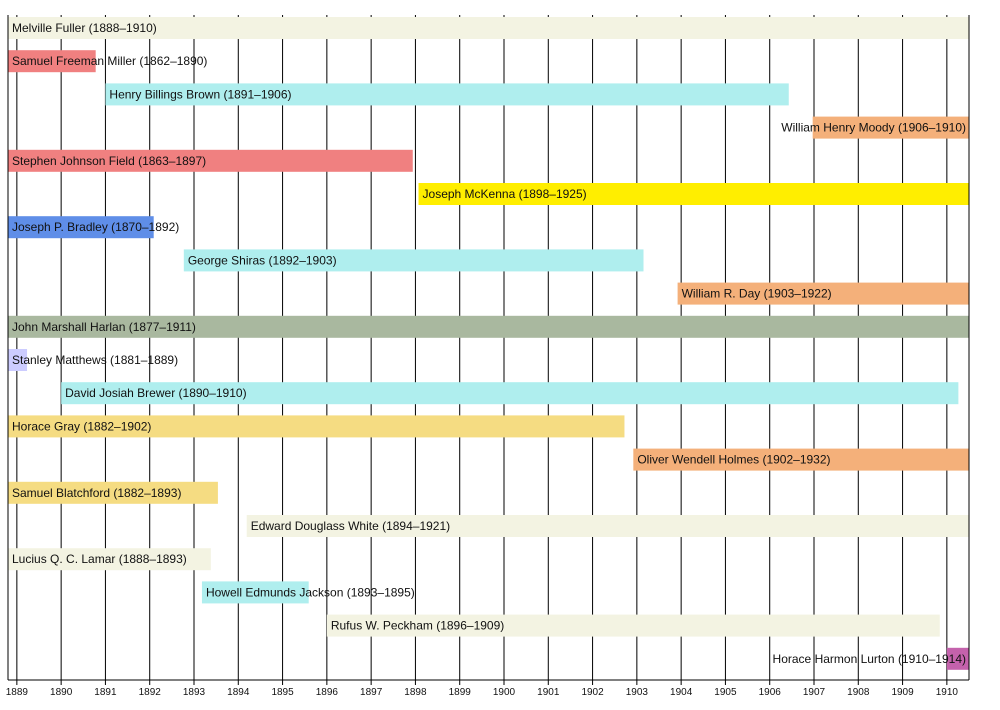 The width and height of the screenshot is (1000, 710). Describe the element at coordinates (504, 692) in the screenshot. I see `tick-label-1900: 1900` at that location.